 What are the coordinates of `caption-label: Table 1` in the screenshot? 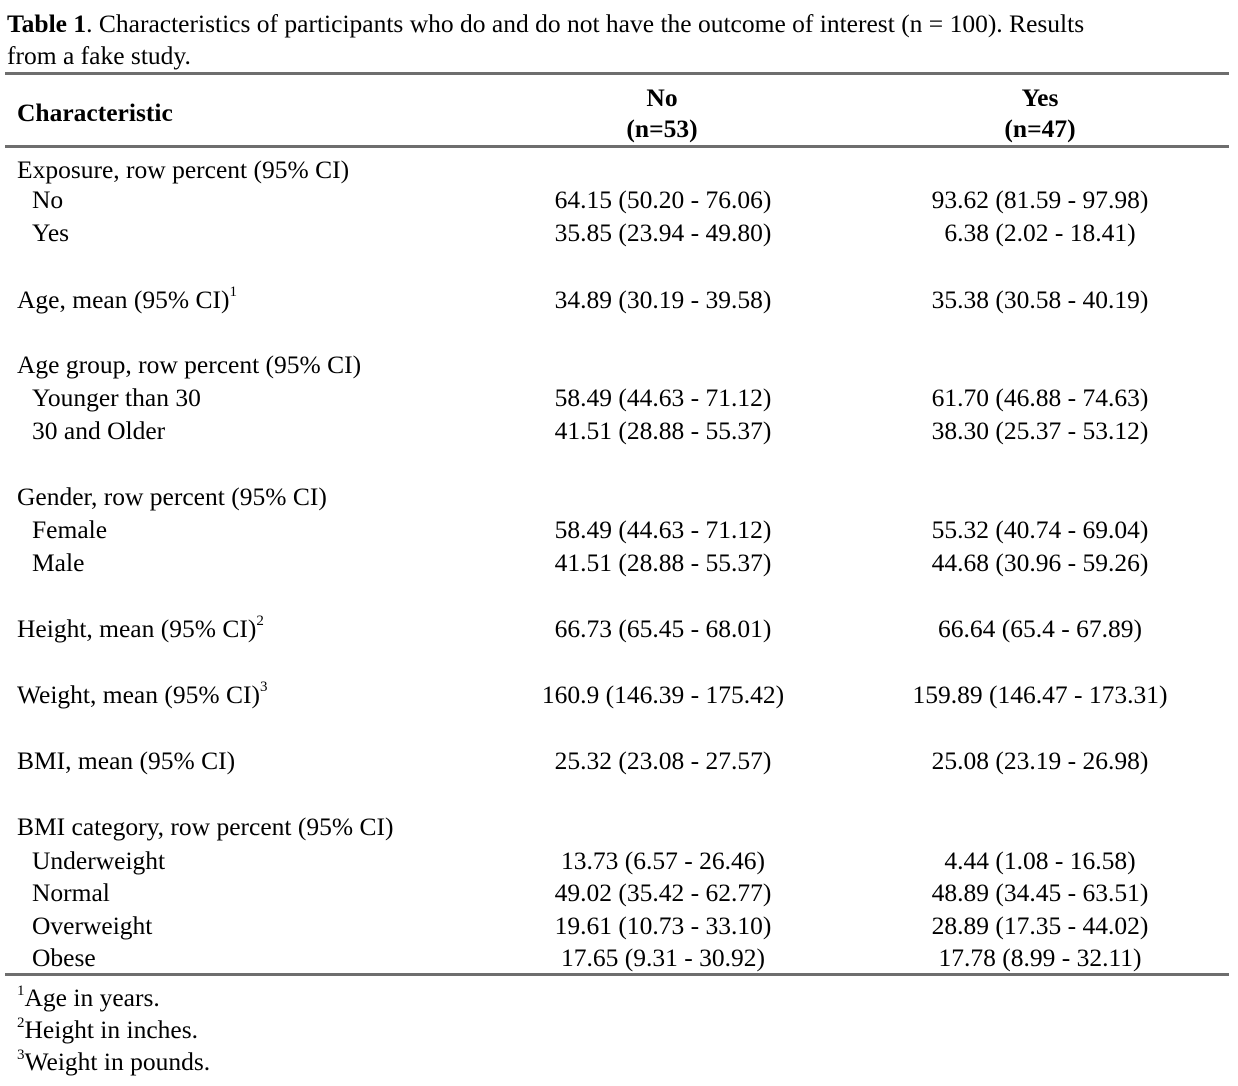 It's located at (47, 23).